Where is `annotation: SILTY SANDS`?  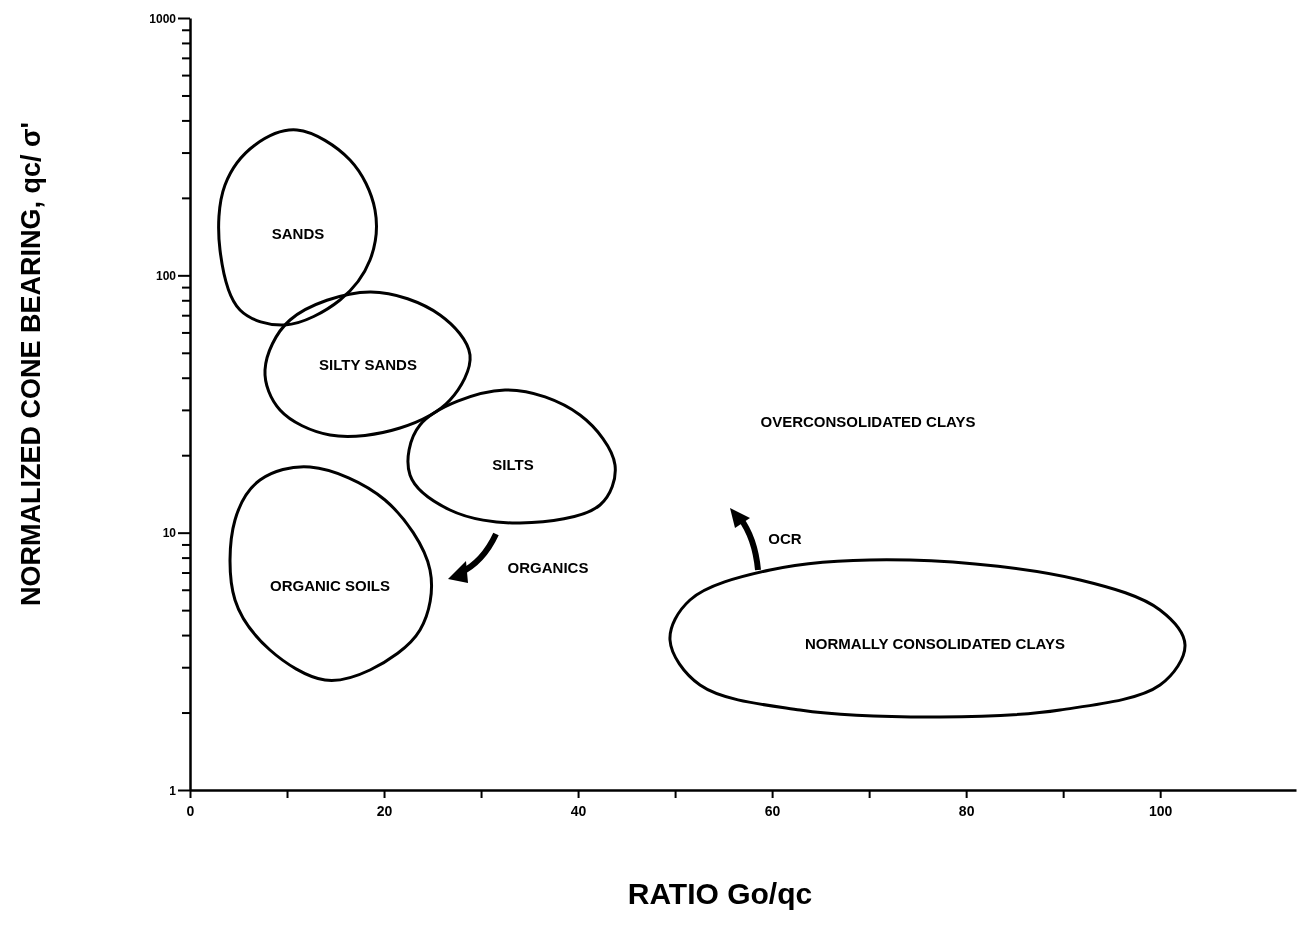 annotation: SILTY SANDS is located at coordinates (368, 364).